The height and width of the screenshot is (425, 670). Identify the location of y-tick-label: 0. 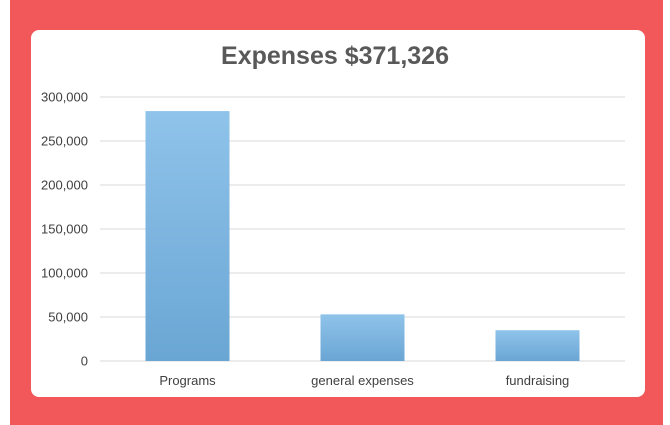
(84, 361).